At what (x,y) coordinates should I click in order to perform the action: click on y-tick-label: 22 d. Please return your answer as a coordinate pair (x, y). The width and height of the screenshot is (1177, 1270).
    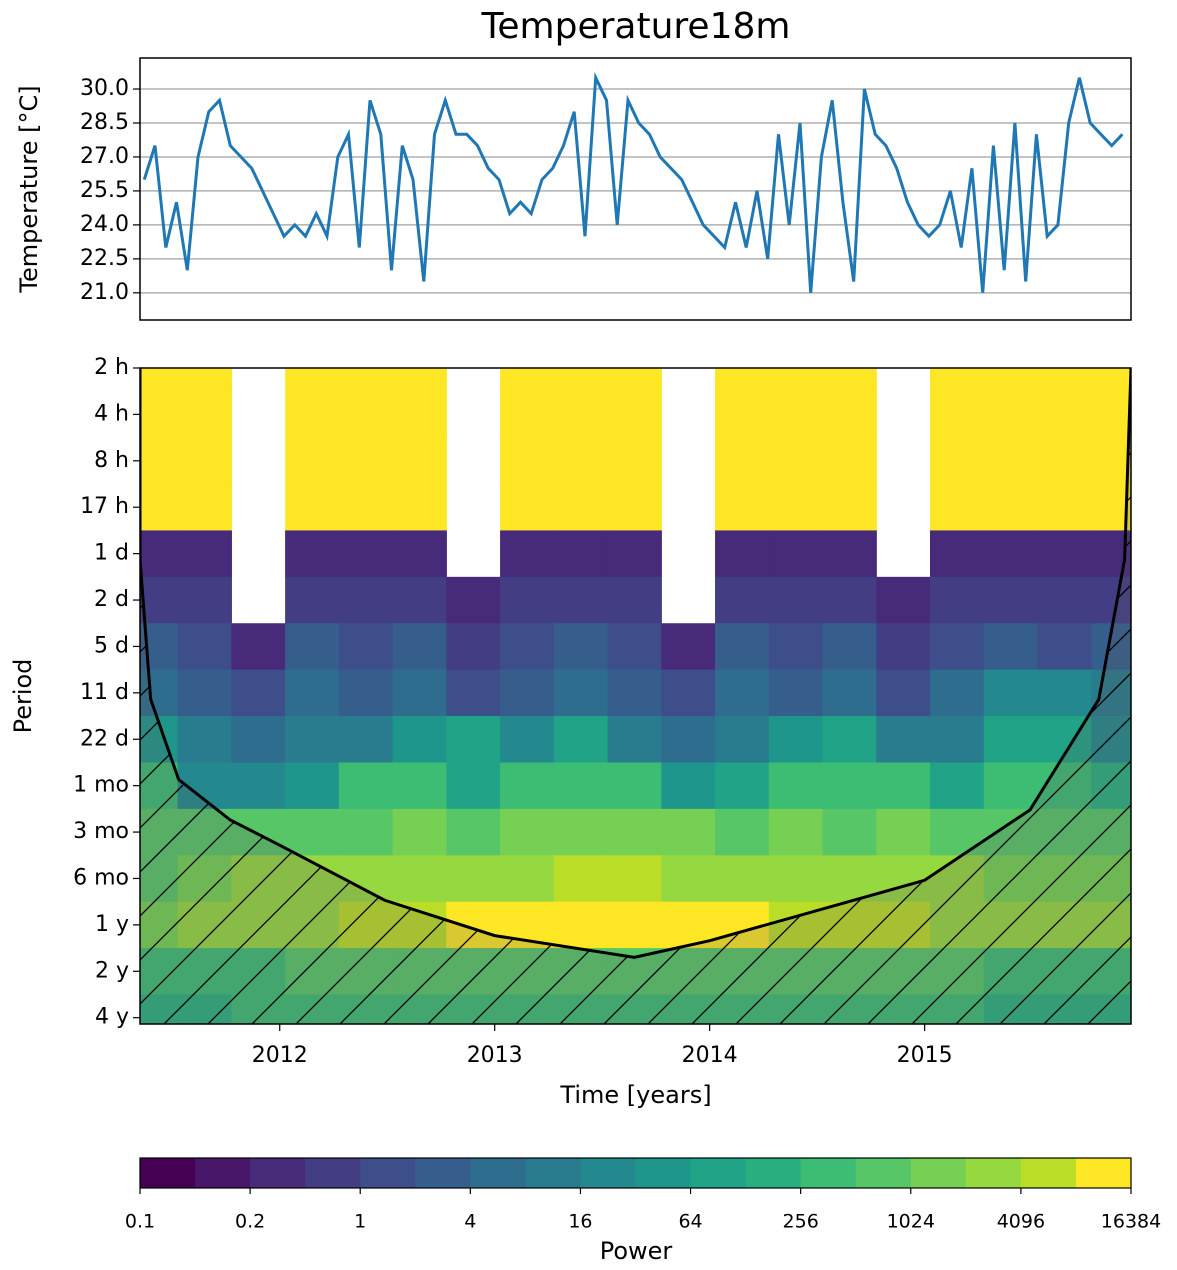
    Looking at the image, I should click on (104, 738).